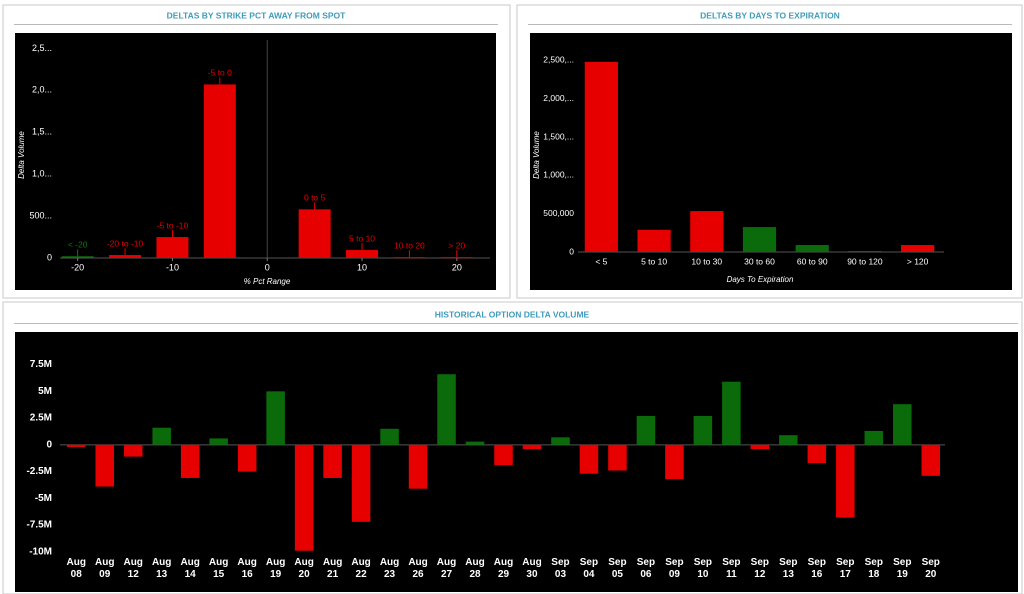 The height and width of the screenshot is (594, 1024). What do you see at coordinates (503, 568) in the screenshot?
I see `x-tick-label: Aug 29` at bounding box center [503, 568].